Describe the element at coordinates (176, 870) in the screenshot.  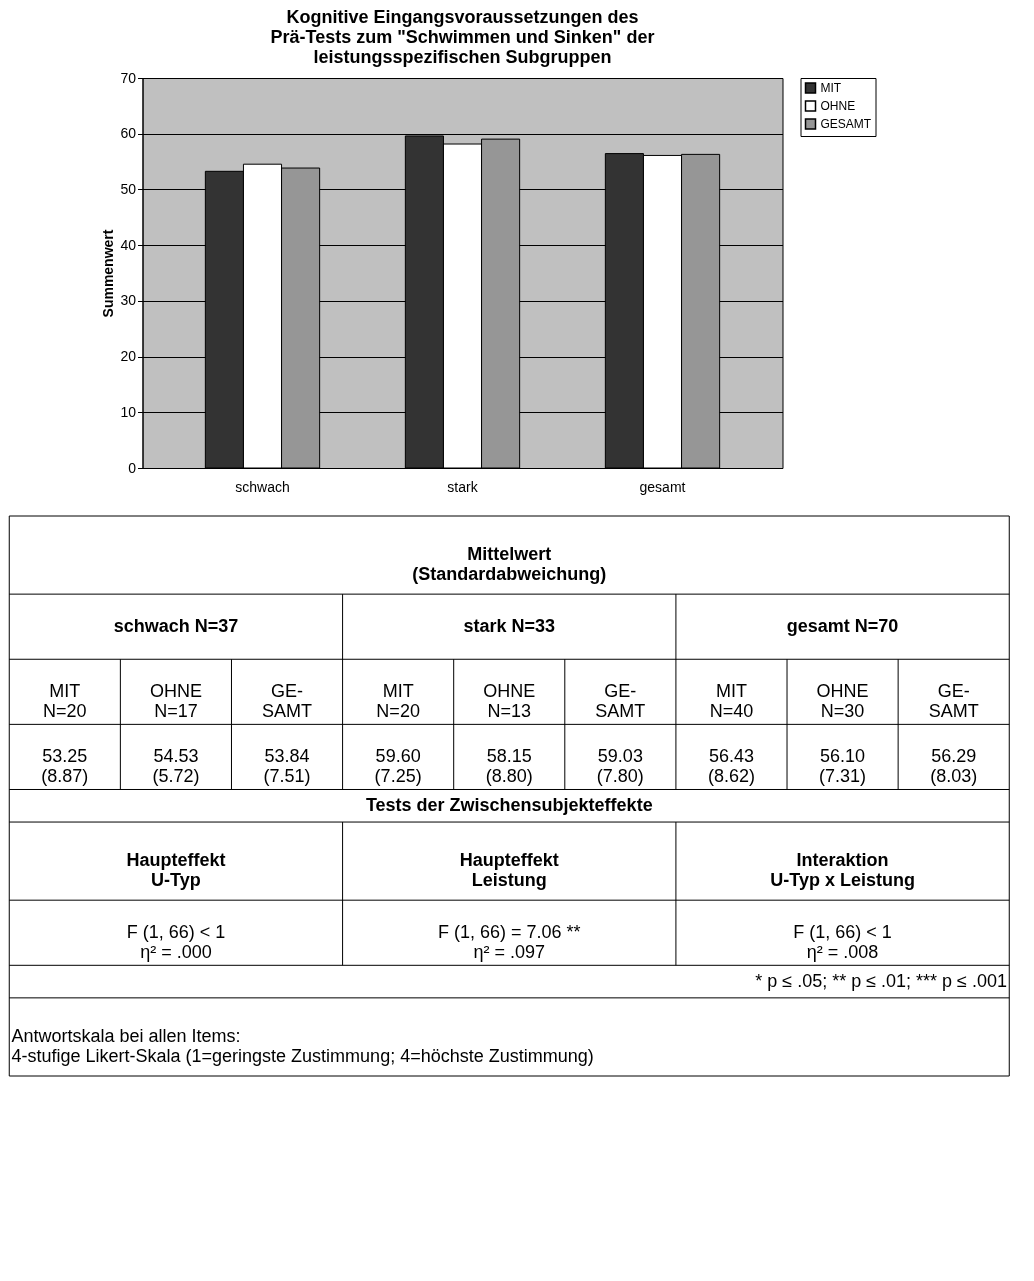
I see `text: Haupteffekt U-Typ` at that location.